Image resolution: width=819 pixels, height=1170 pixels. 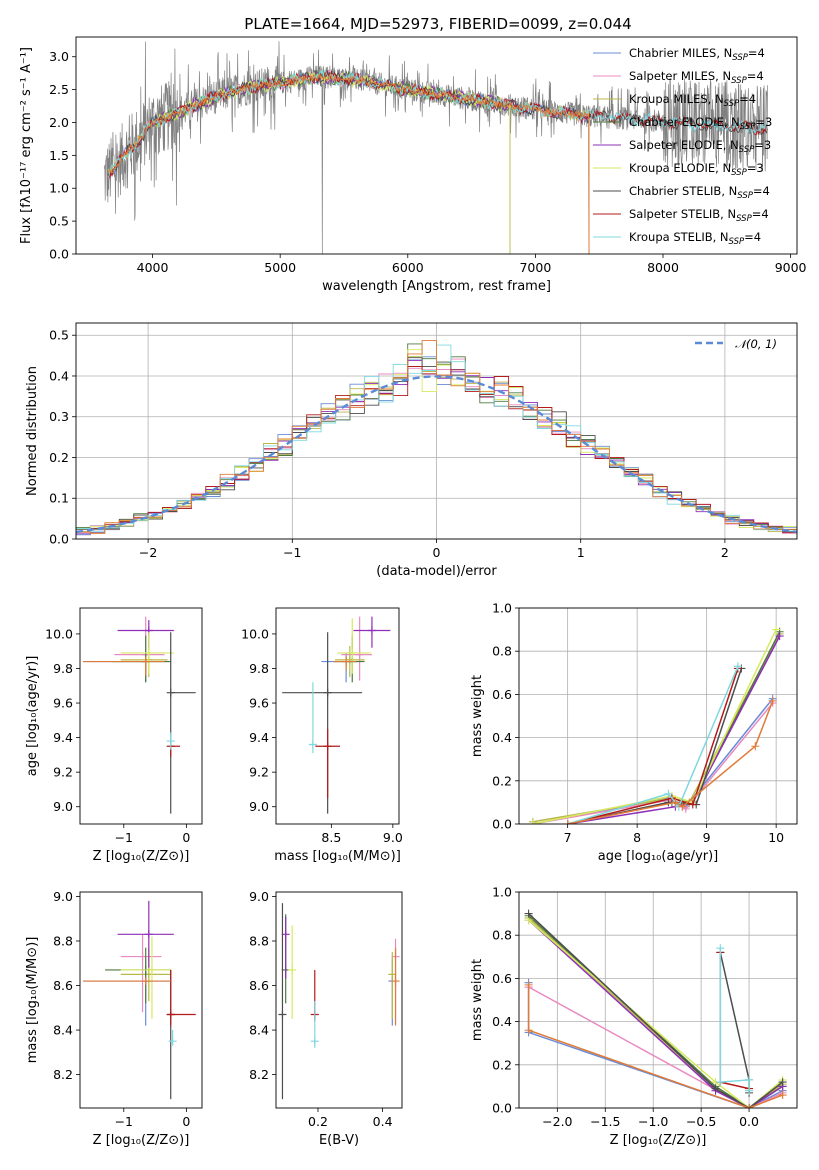 What do you see at coordinates (259, 703) in the screenshot?
I see `y-tick-label: 9.6` at bounding box center [259, 703].